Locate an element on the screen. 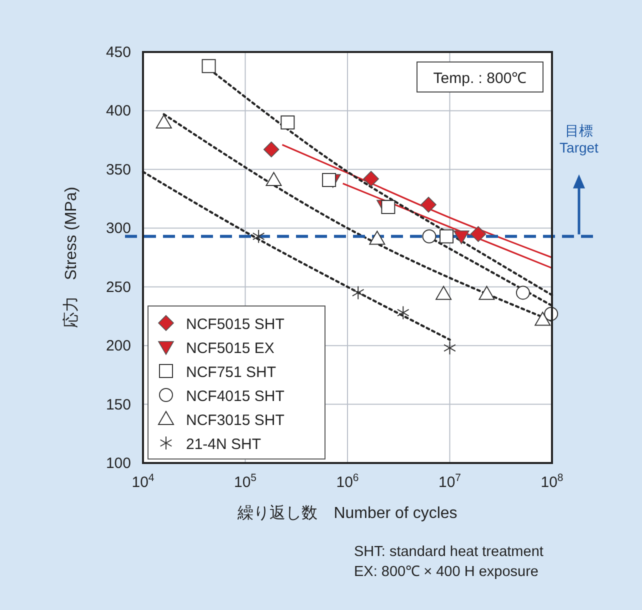 The width and height of the screenshot is (642, 610). ref-line-label: 目標 Target is located at coordinates (579, 139).